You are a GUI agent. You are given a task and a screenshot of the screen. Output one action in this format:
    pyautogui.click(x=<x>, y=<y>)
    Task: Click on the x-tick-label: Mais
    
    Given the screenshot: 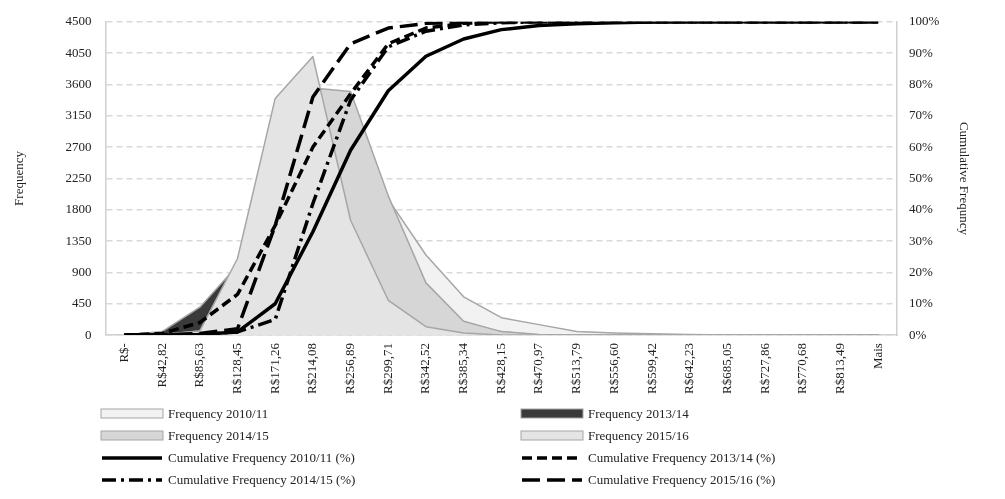 What is the action you would take?
    pyautogui.click(x=877, y=356)
    